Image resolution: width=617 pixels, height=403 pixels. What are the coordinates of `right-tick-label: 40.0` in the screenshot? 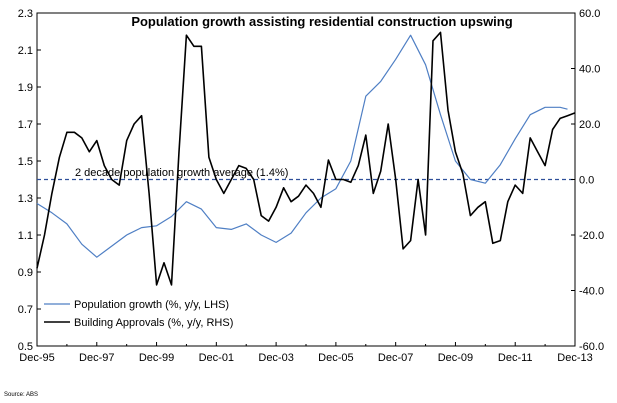 It's located at (589, 70).